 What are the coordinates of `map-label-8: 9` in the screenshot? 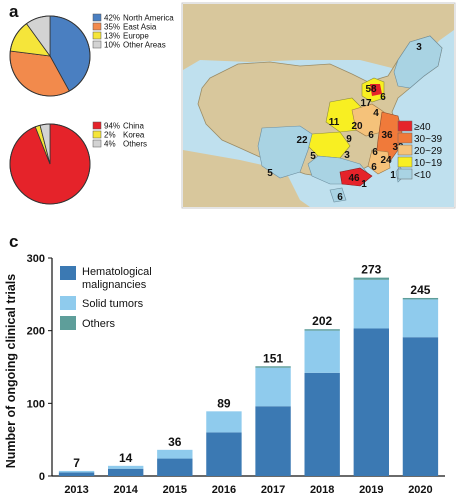 It's located at (349, 139).